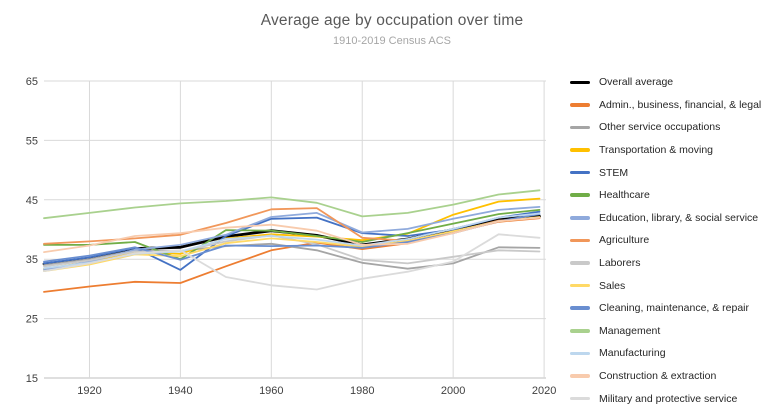 The image size is (784, 417). What do you see at coordinates (675, 353) in the screenshot?
I see `legend-item: Manufacturing` at bounding box center [675, 353].